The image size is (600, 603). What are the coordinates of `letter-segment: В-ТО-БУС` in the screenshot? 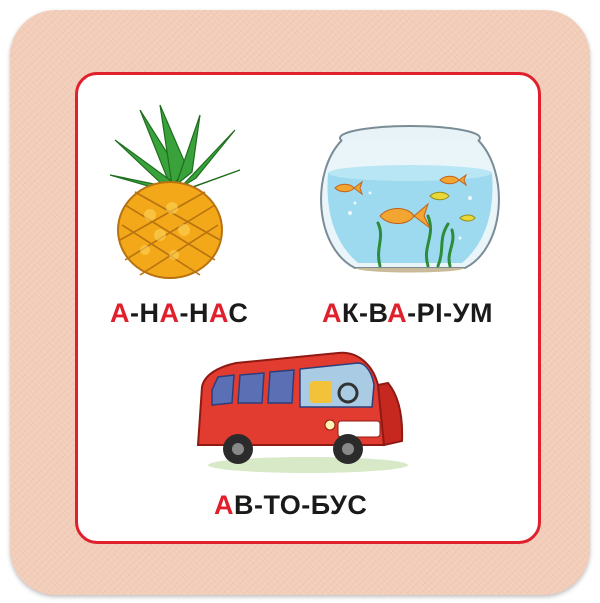 It's located at (301, 505).